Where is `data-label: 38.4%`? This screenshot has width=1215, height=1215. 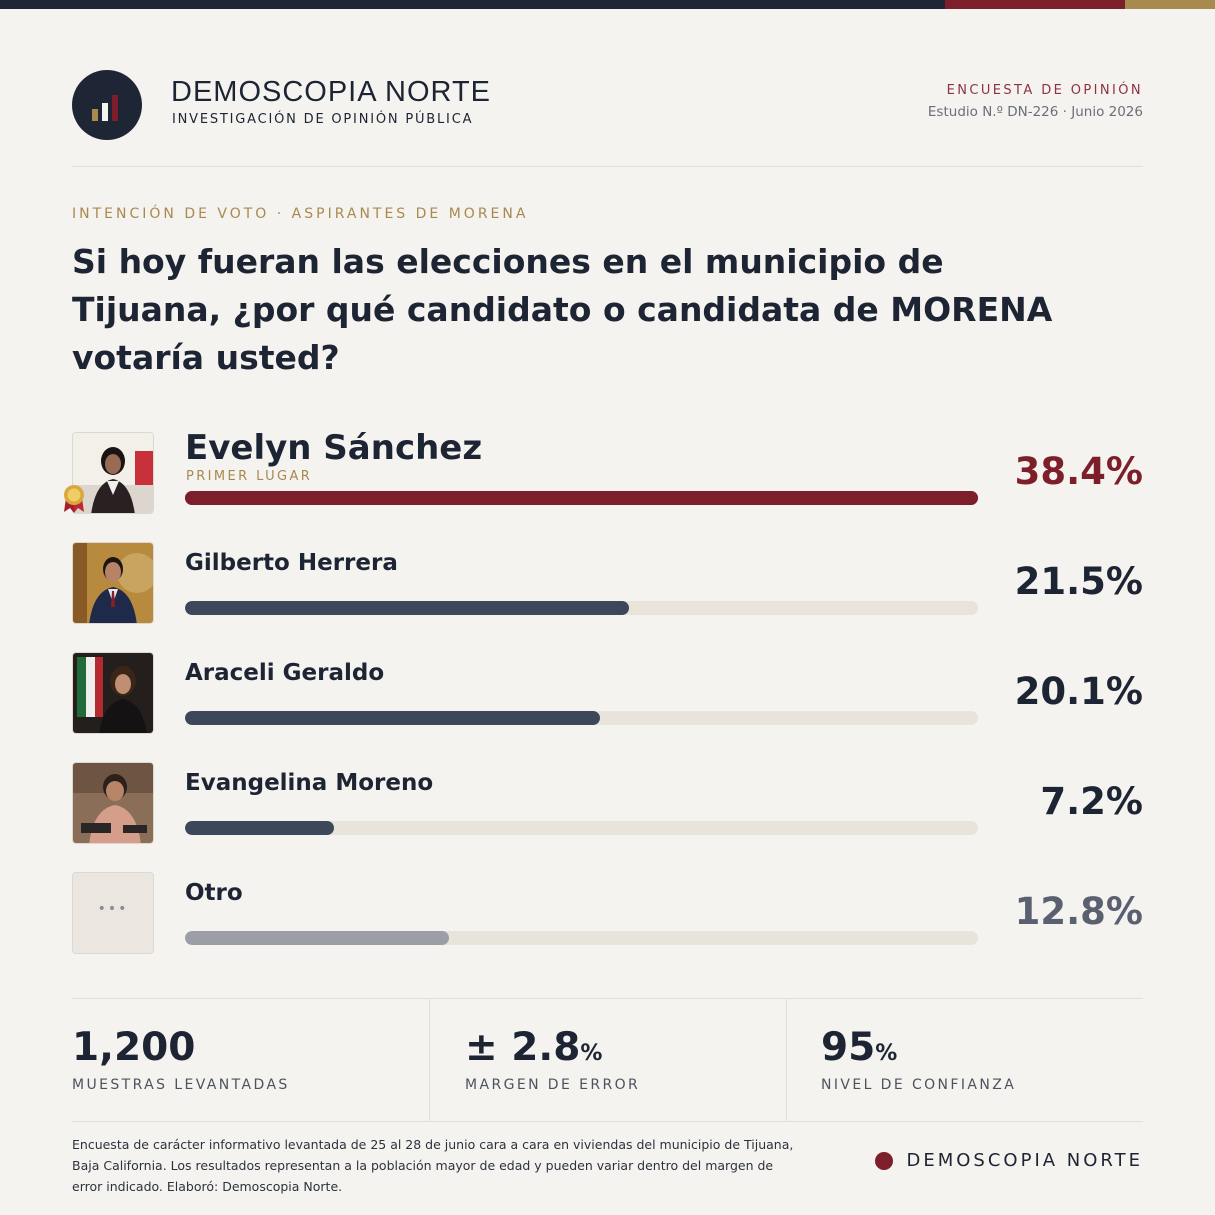 data-label: 38.4% is located at coordinates (1078, 471).